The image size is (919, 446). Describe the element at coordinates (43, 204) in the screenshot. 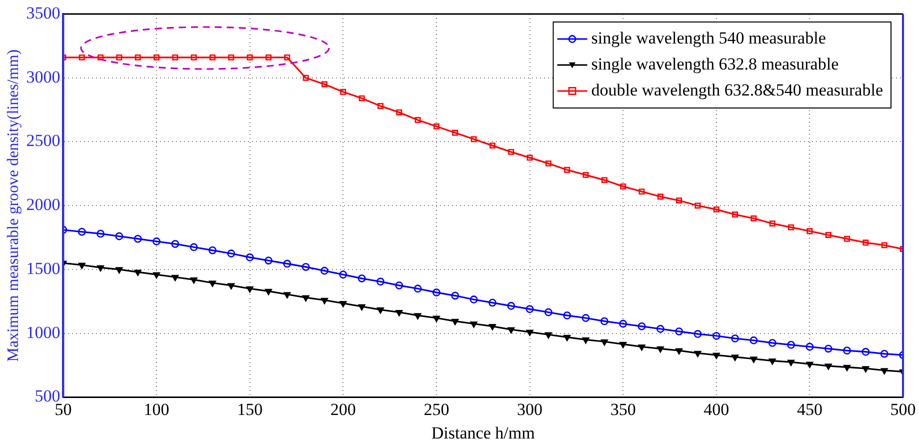

I see `y-tick-label: 2000` at that location.